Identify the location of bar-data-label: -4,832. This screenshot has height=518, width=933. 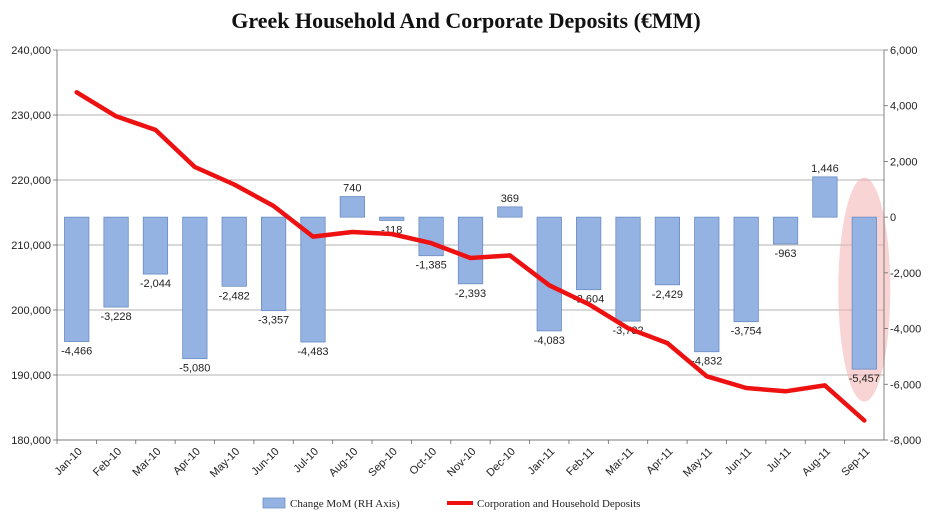
(706, 362).